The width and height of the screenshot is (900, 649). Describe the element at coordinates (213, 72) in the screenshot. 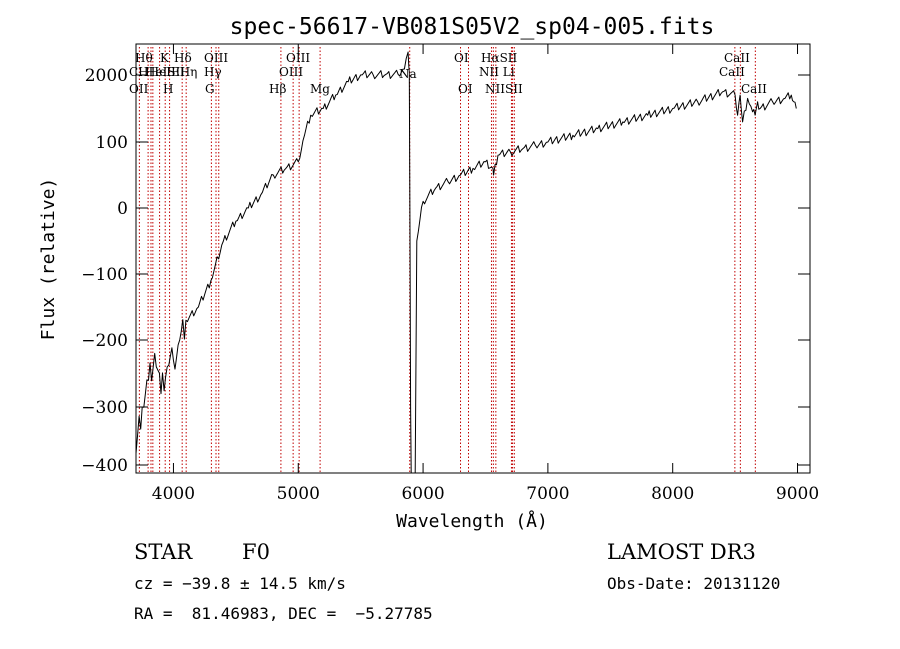

I see `line-label-9: Hγ` at that location.